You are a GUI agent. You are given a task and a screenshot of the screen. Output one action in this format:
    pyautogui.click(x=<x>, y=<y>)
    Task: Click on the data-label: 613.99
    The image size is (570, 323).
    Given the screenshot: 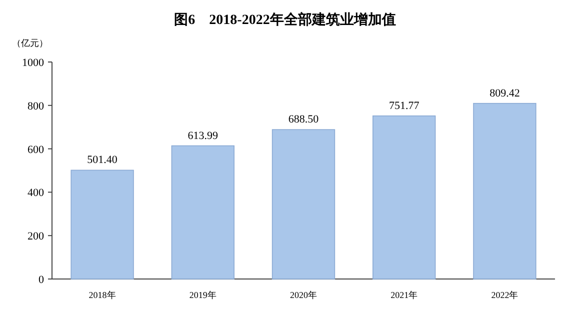 What is the action you would take?
    pyautogui.click(x=203, y=136)
    